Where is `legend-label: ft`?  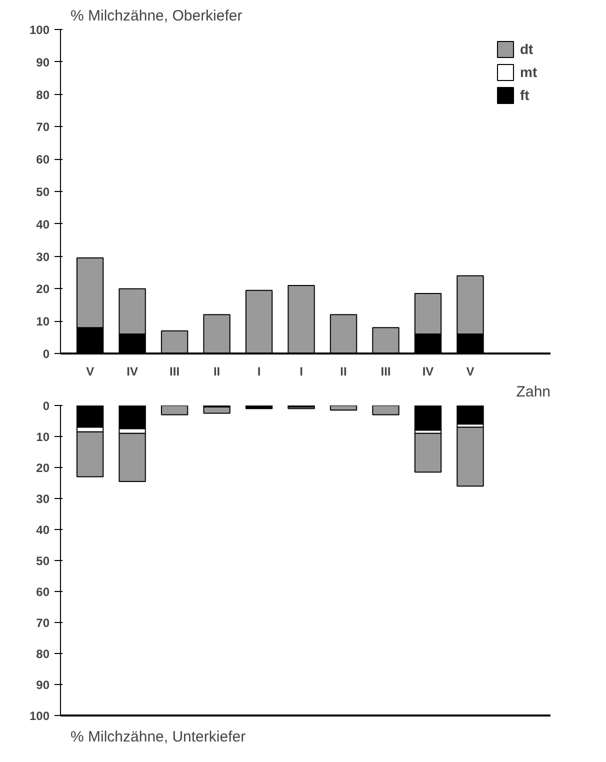
legend-label: ft is located at coordinates (525, 95).